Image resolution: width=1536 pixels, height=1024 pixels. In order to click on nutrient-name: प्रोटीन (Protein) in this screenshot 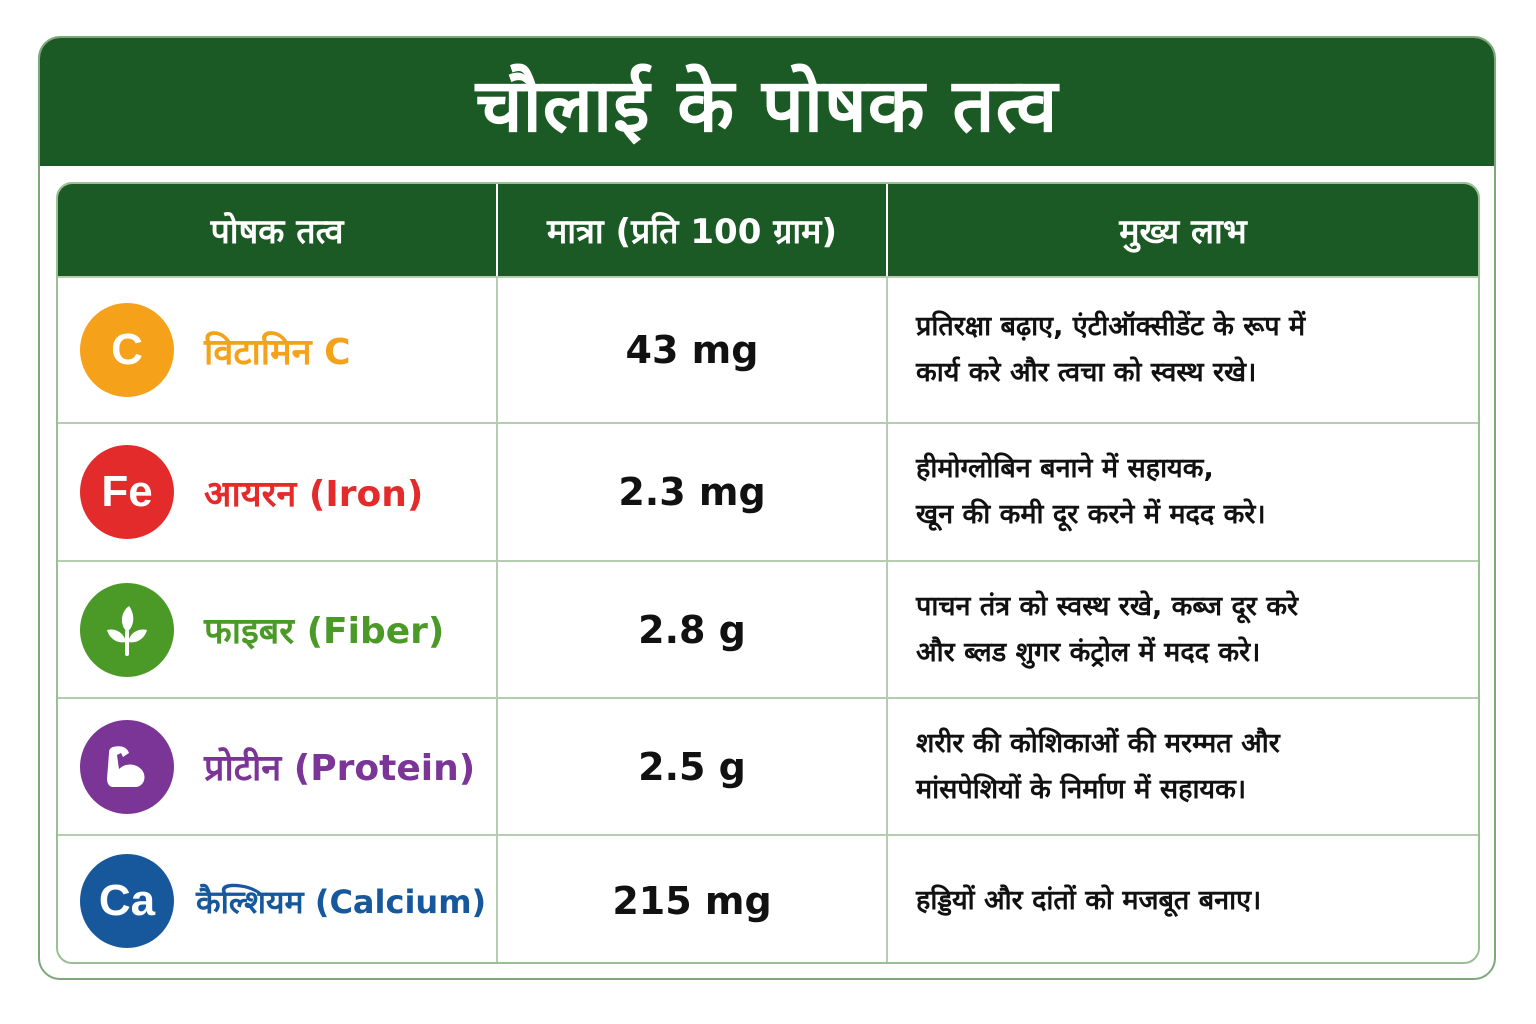, I will do `click(340, 768)`.